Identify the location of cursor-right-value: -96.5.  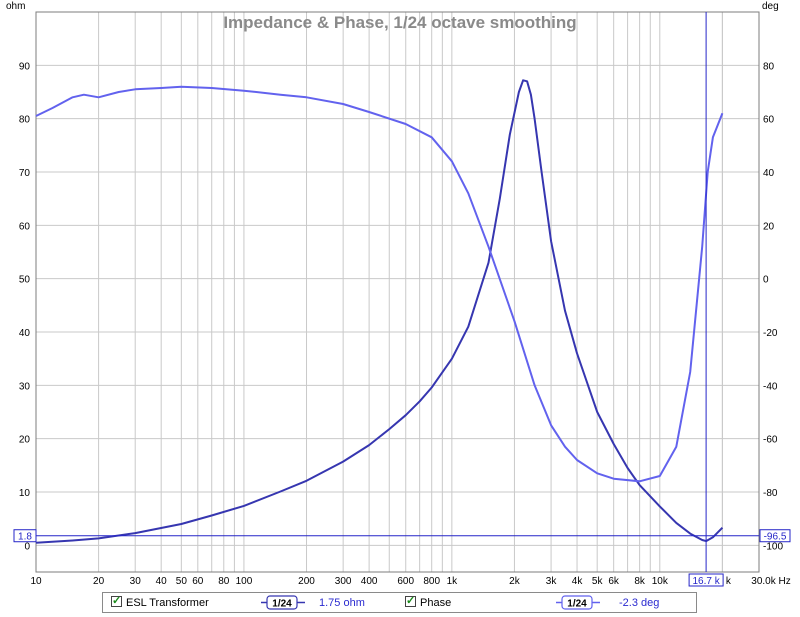
(775, 537).